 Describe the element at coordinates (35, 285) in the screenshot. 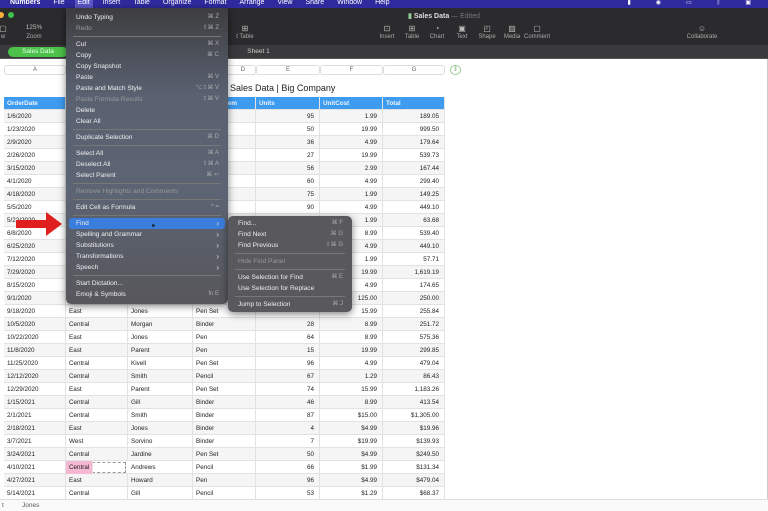

I see `table-cell: 8/15/2020` at that location.